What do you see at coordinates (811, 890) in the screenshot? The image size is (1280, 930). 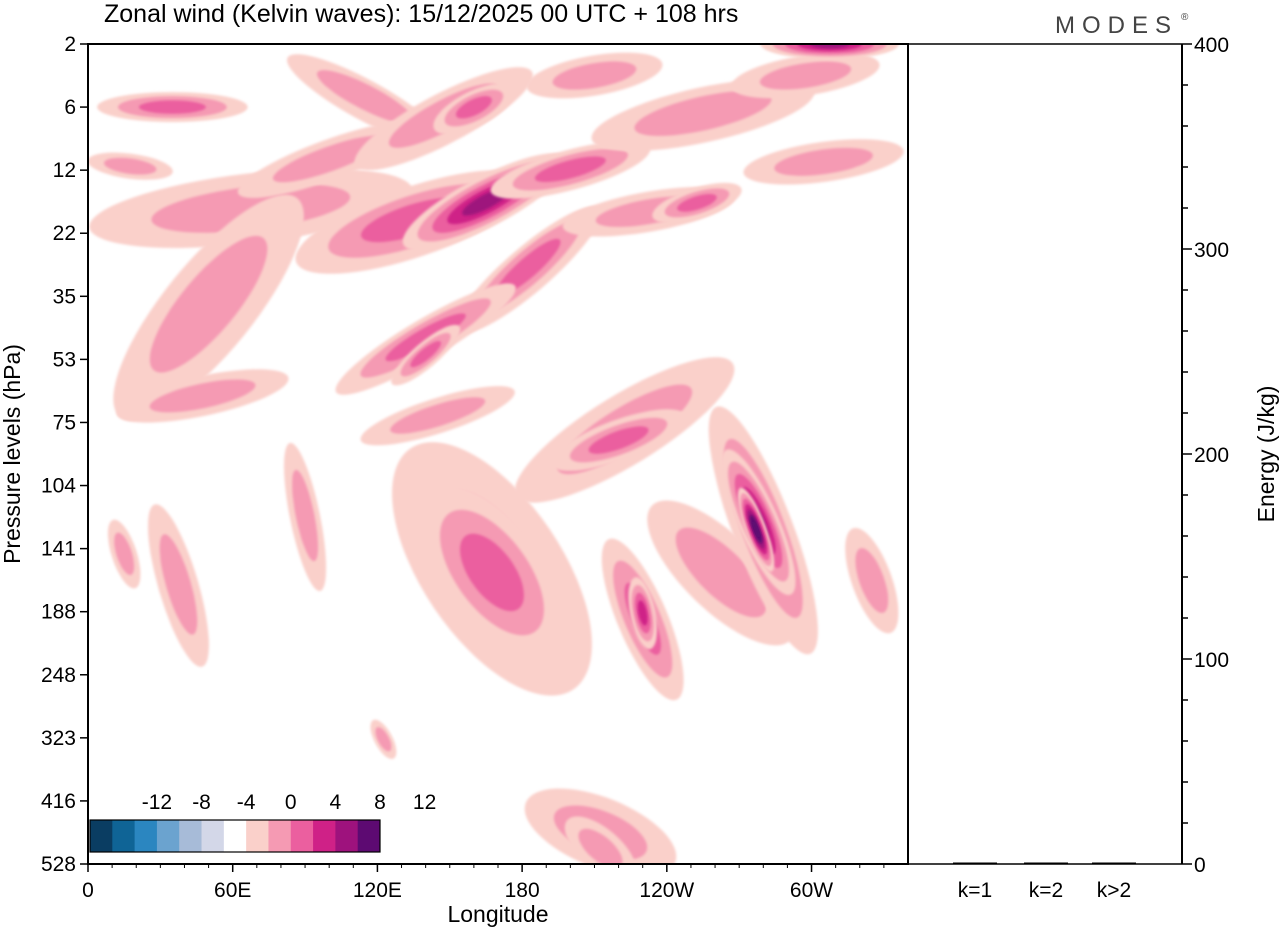 I see `x-tick-label: 60W` at bounding box center [811, 890].